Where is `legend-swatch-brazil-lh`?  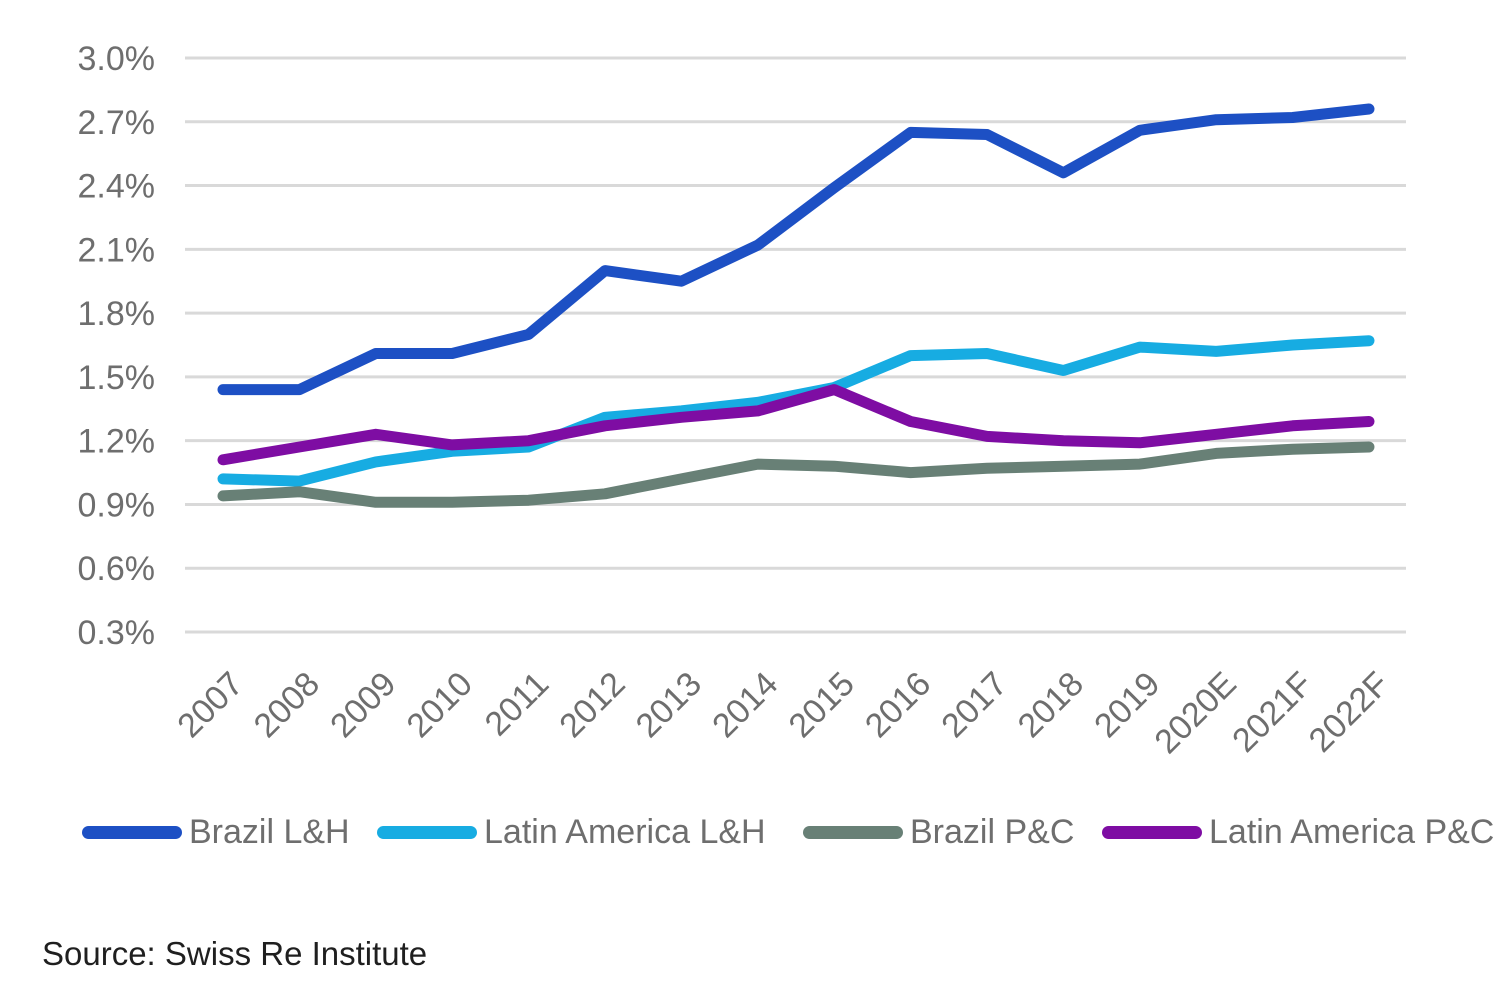
legend-swatch-brazil-lh is located at coordinates (132, 832).